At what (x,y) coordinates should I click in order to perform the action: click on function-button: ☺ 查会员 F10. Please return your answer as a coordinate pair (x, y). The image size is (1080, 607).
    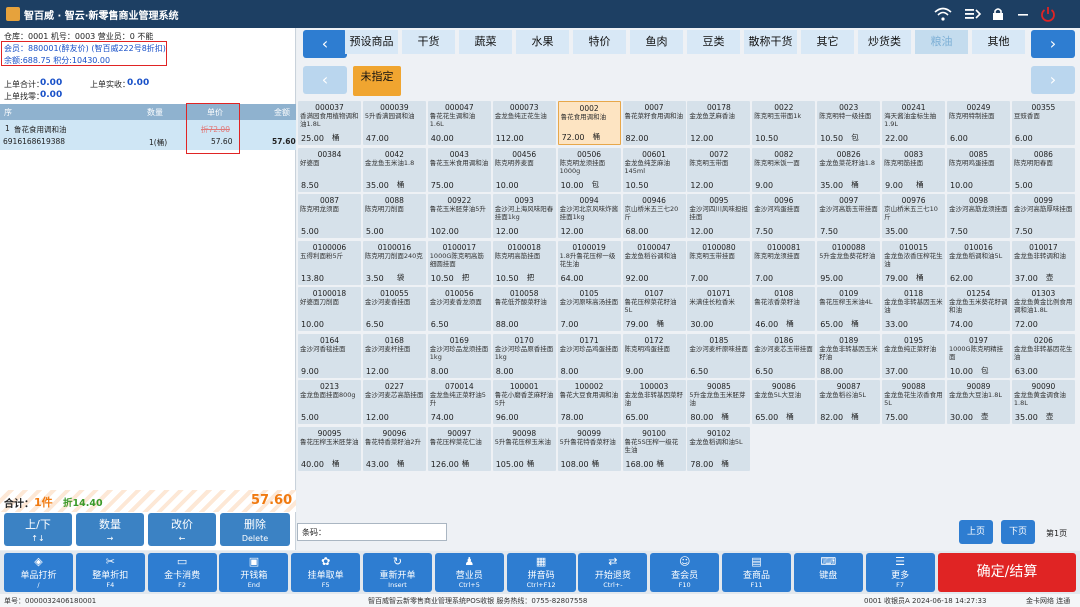
    Looking at the image, I should click on (685, 572).